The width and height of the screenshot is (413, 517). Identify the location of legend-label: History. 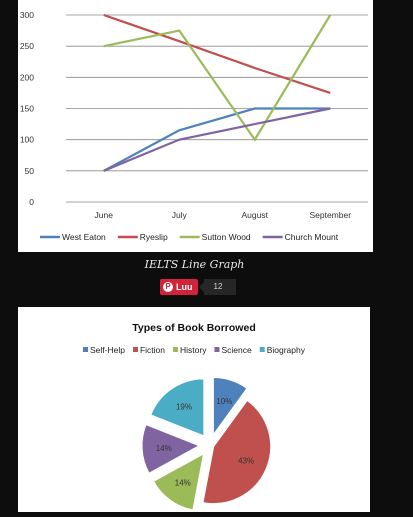
(193, 350).